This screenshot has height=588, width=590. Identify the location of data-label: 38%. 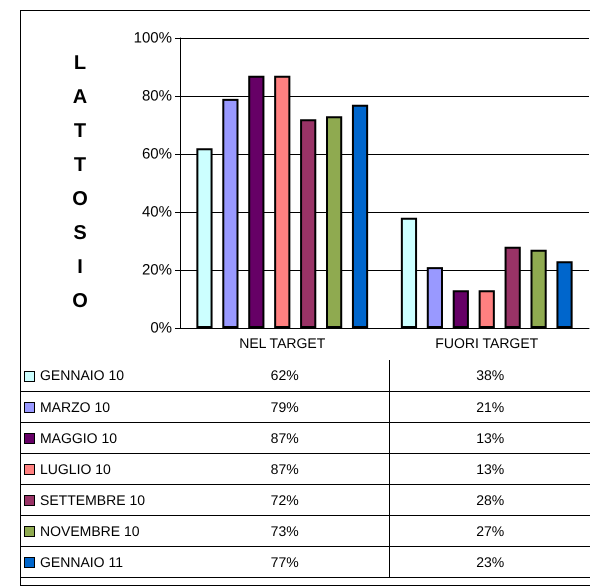
(490, 375).